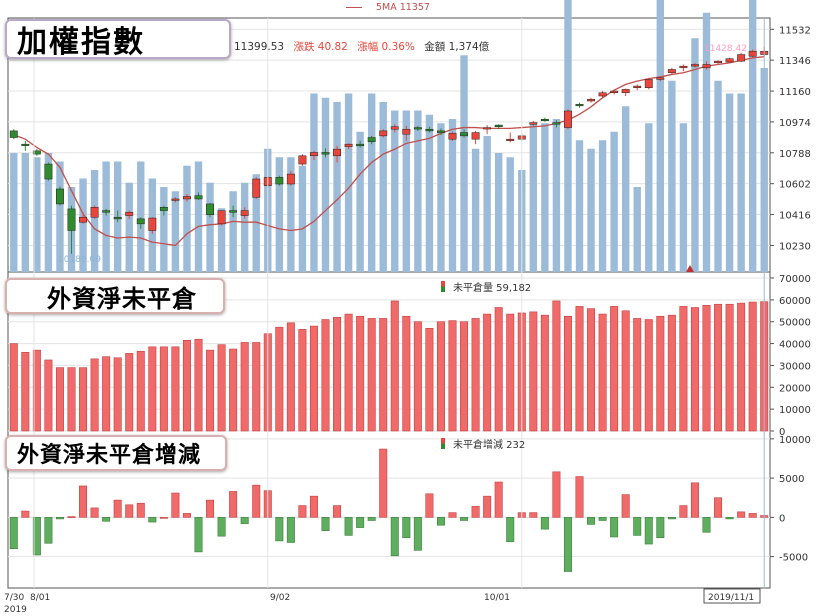 The width and height of the screenshot is (820, 616). I want to click on amount-label: 金額, so click(435, 47).